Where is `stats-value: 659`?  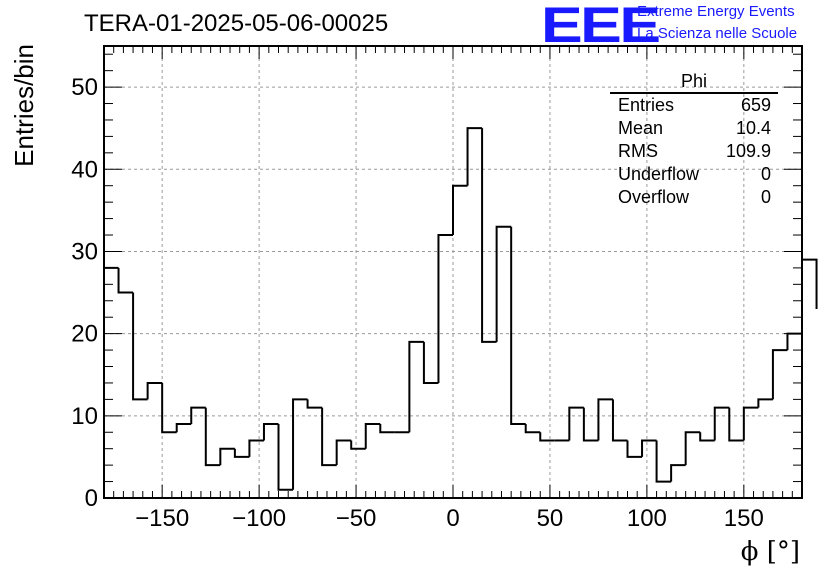
stats-value: 659 is located at coordinates (755, 105).